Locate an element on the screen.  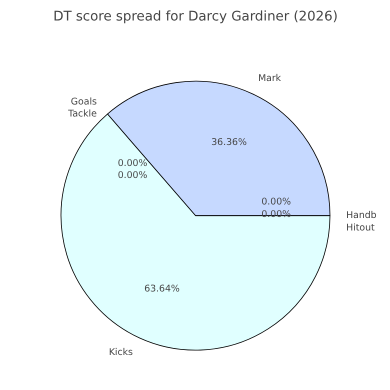
slice-label: Kicks is located at coordinates (121, 352).